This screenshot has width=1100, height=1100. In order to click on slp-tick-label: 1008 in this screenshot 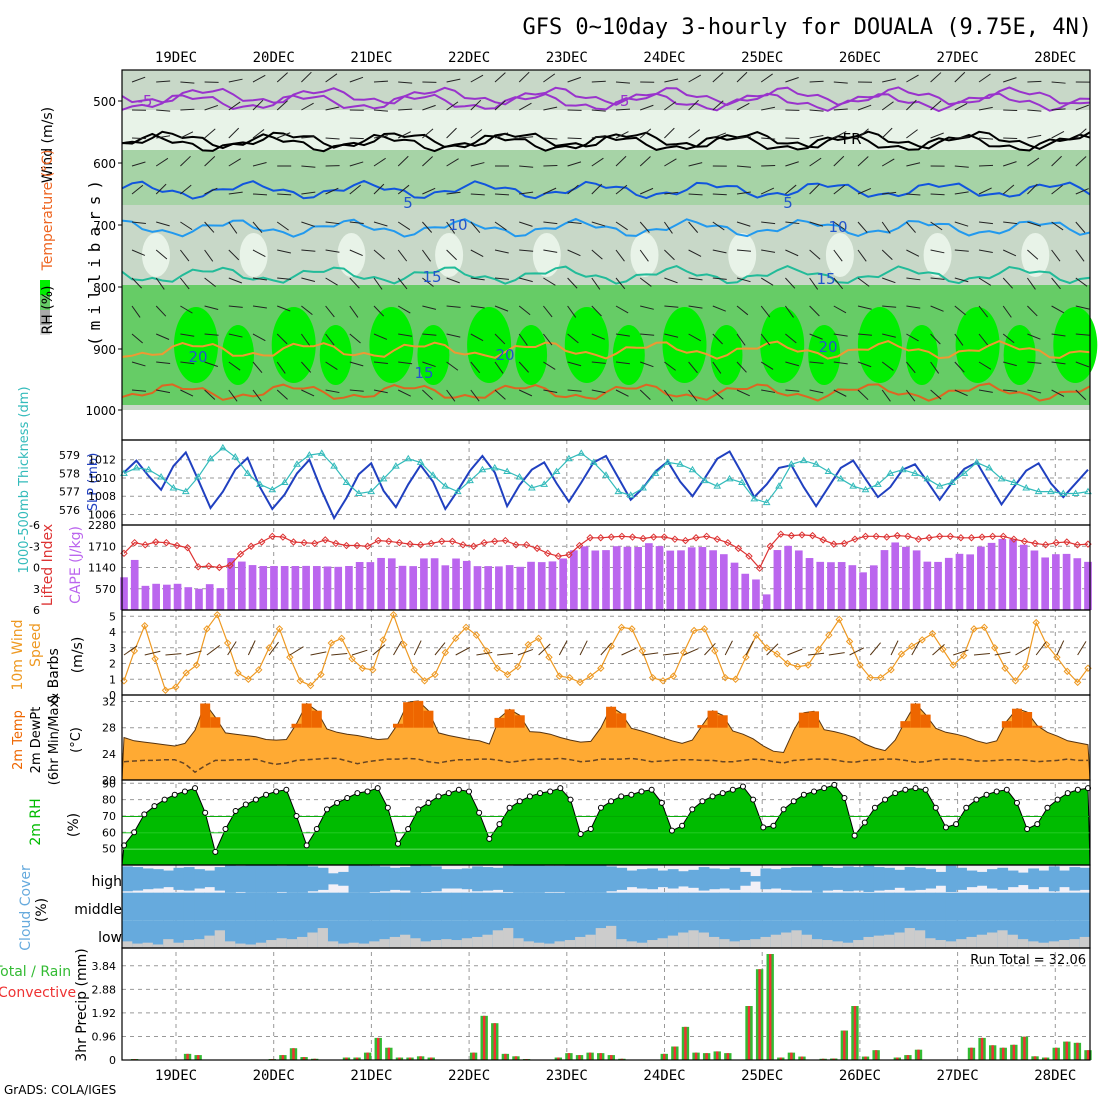, I will do `click(102, 496)`.